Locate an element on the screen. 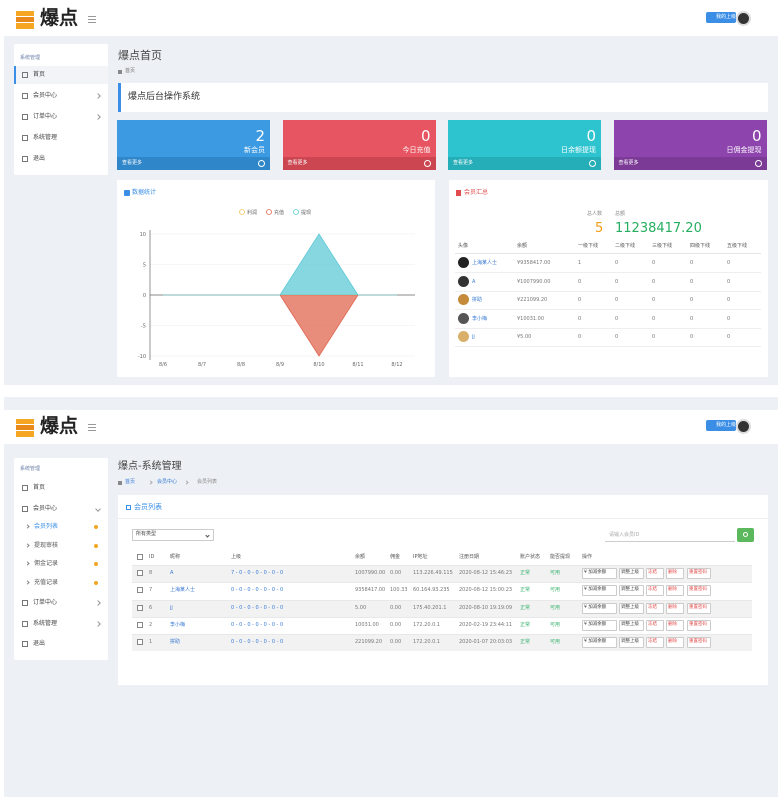 This screenshot has height=800, width=782. table-cell: 拼助 is located at coordinates (175, 642).